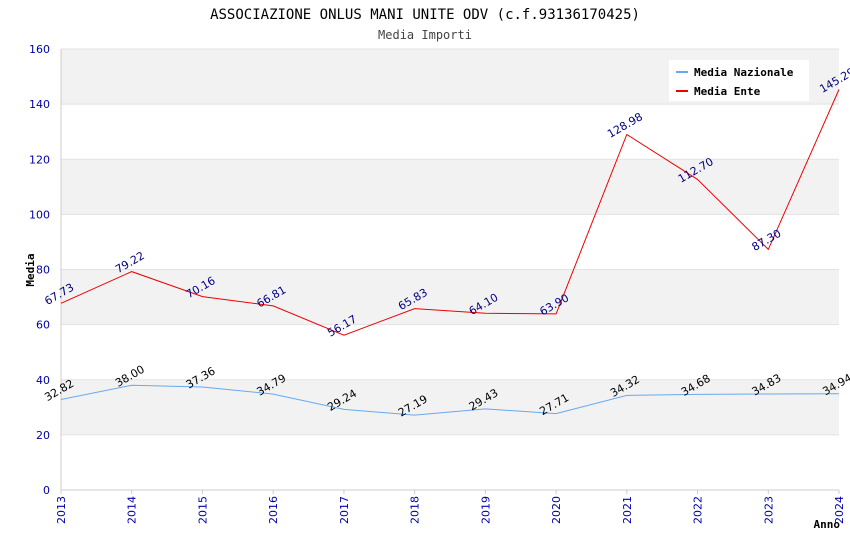  Describe the element at coordinates (425, 35) in the screenshot. I see `chart-subtitle: Media Importi` at that location.